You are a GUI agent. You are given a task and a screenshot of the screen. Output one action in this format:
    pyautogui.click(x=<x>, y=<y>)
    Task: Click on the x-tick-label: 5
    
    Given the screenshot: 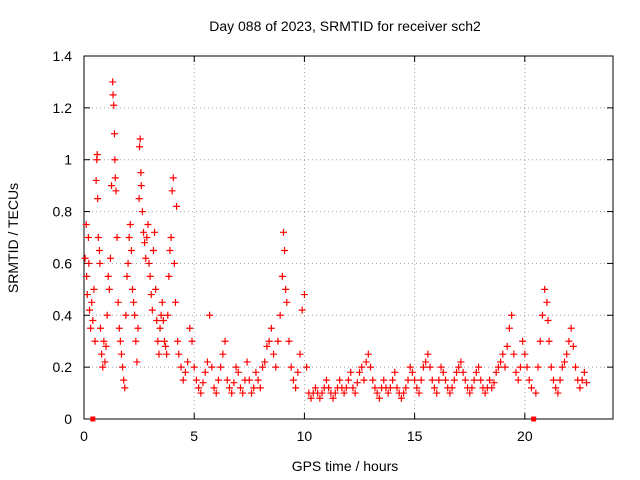 What is the action you would take?
    pyautogui.click(x=194, y=436)
    